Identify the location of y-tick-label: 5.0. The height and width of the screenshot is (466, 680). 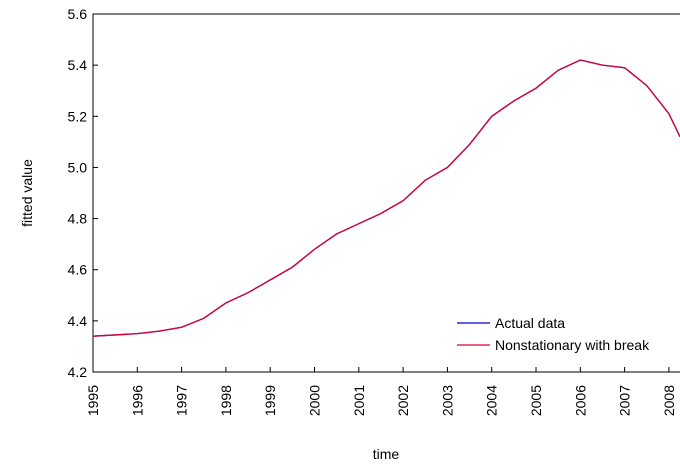
(78, 167).